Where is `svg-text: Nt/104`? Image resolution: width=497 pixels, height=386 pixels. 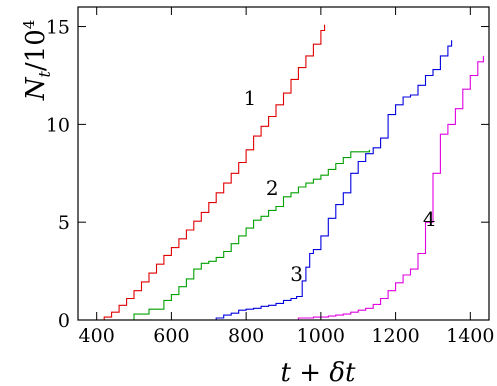 svg-text: Nt/104 is located at coordinates (37, 61).